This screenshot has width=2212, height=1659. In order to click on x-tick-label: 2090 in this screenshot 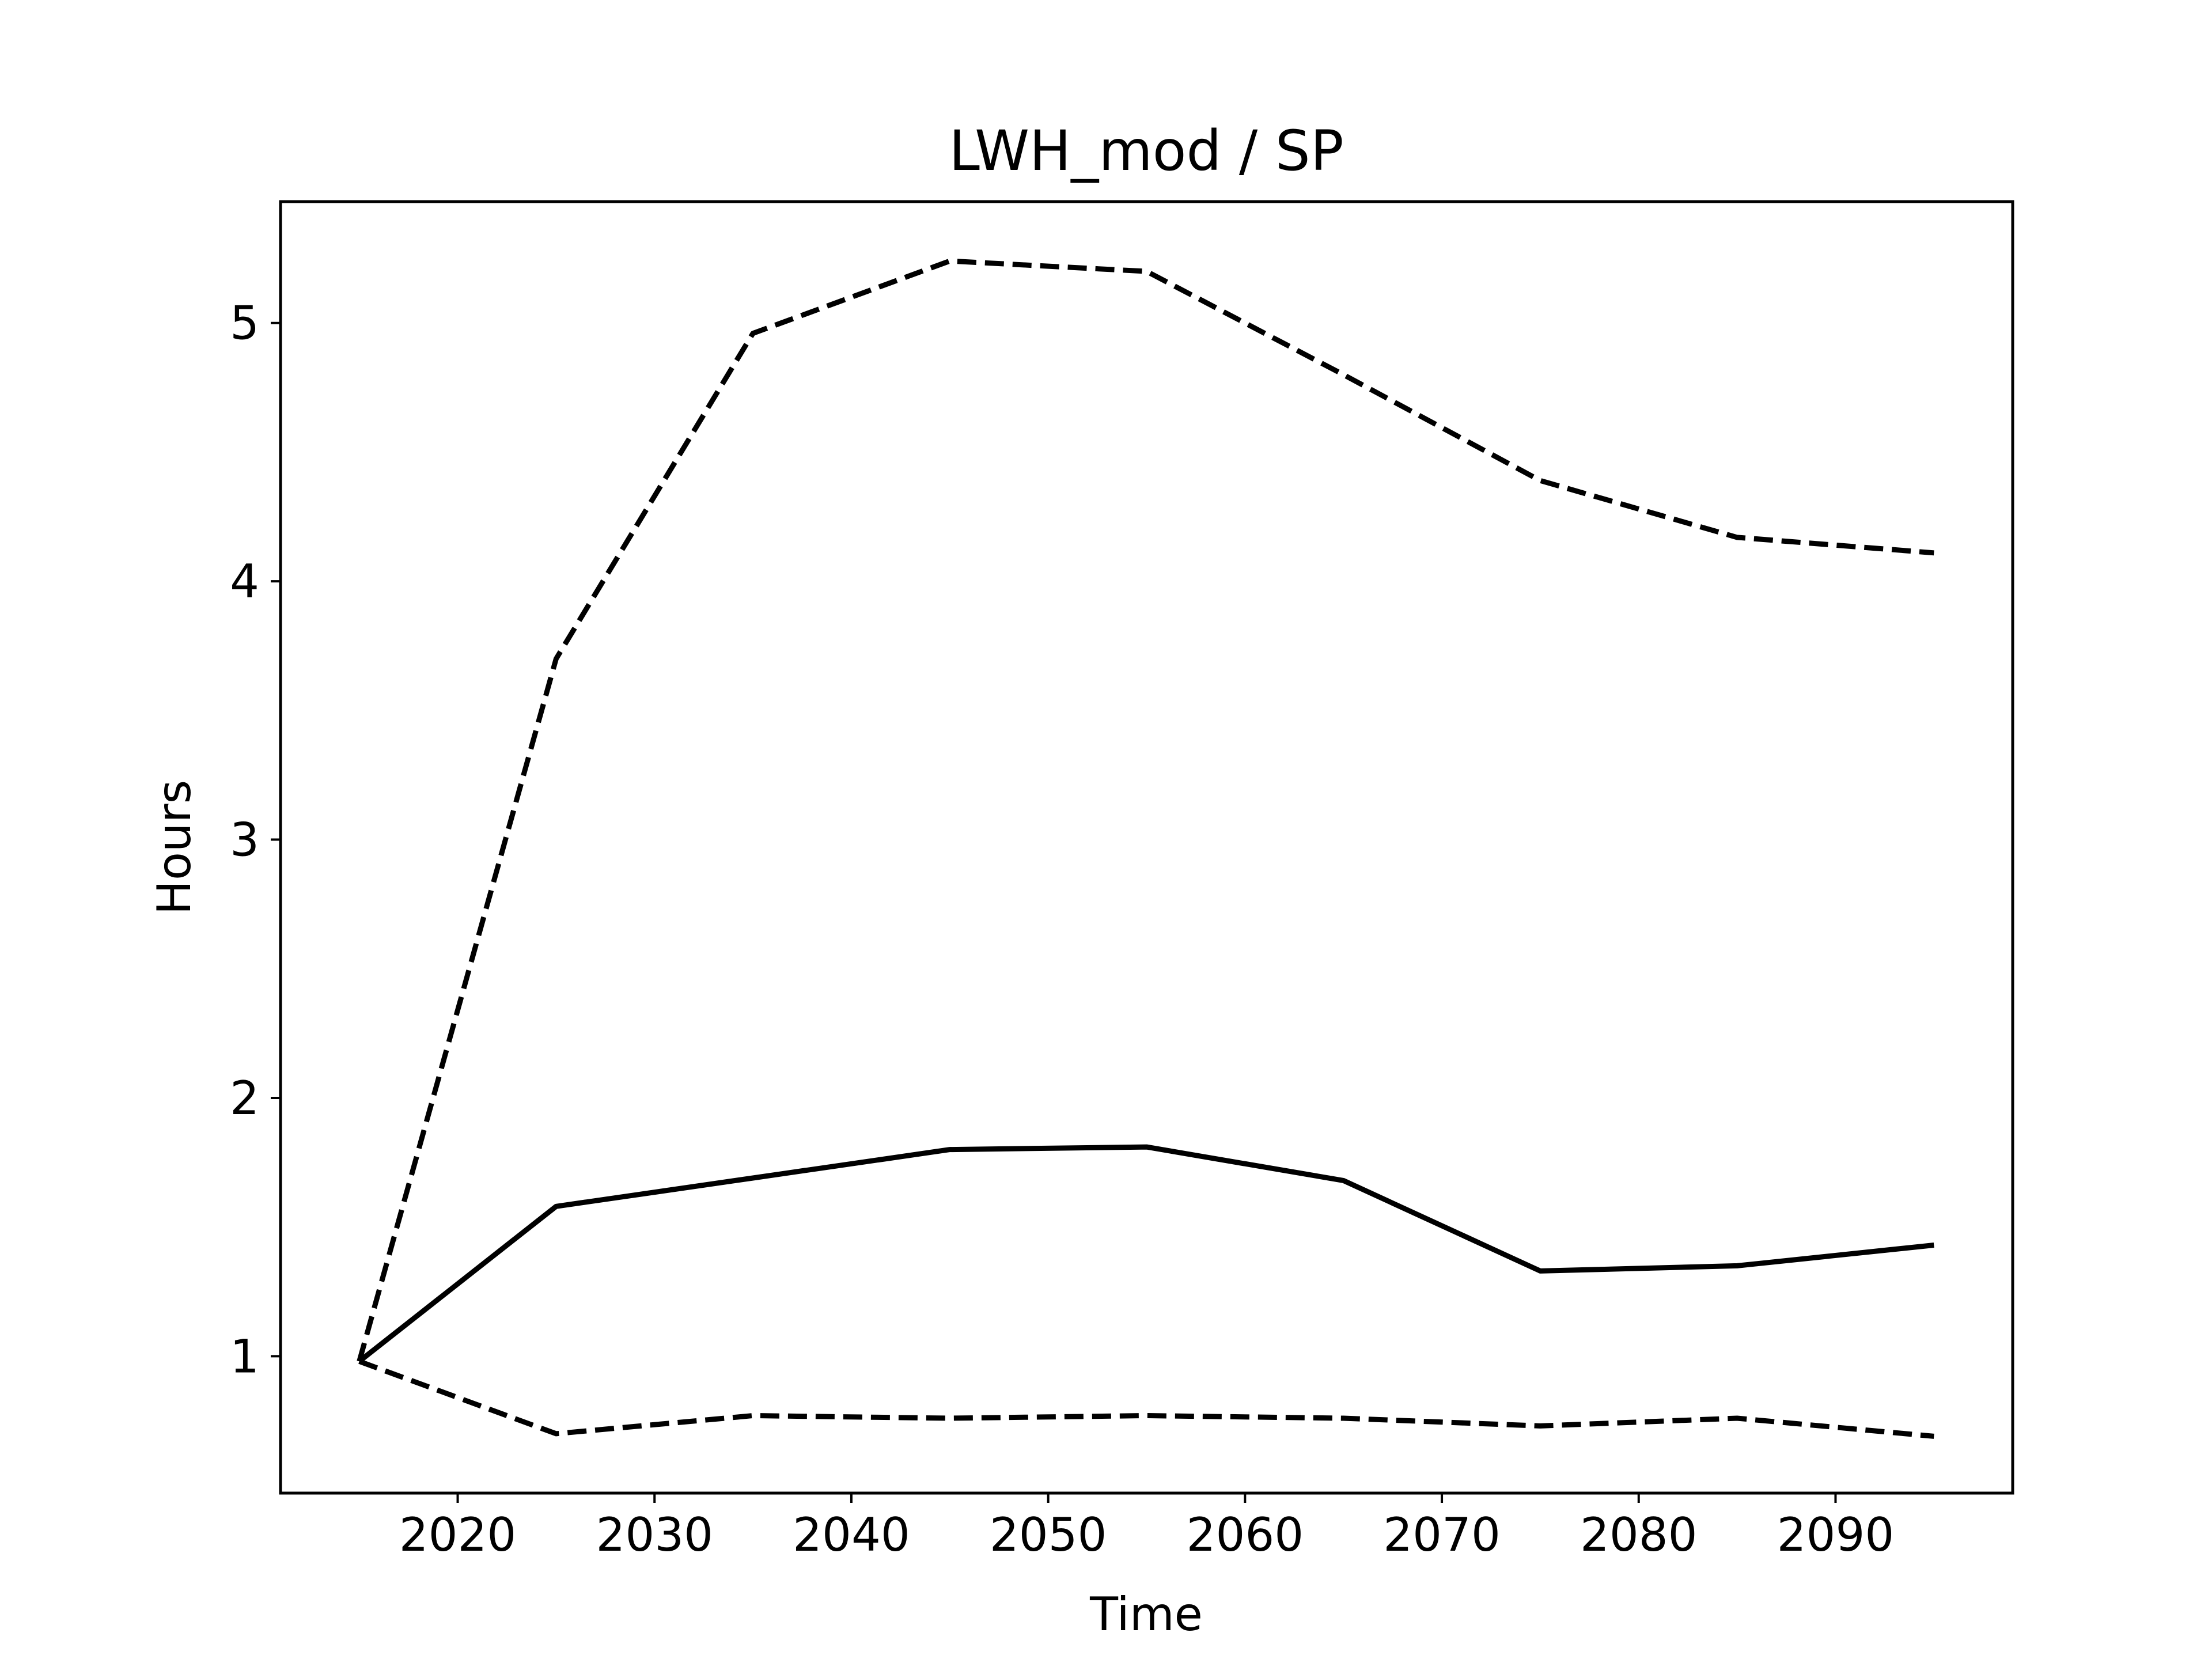, I will do `click(1836, 1535)`.